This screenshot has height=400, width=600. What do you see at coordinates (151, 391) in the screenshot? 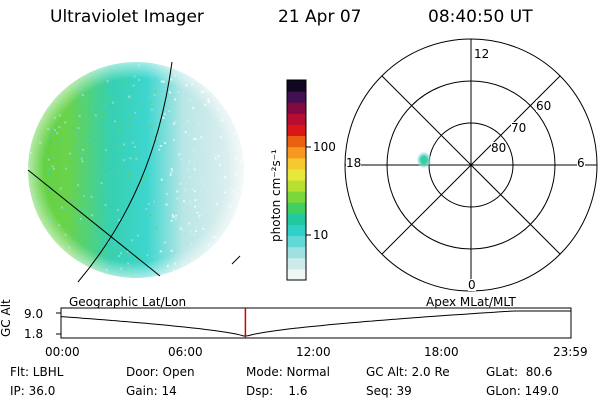
I see `status-gain: Gain: 14` at bounding box center [151, 391].